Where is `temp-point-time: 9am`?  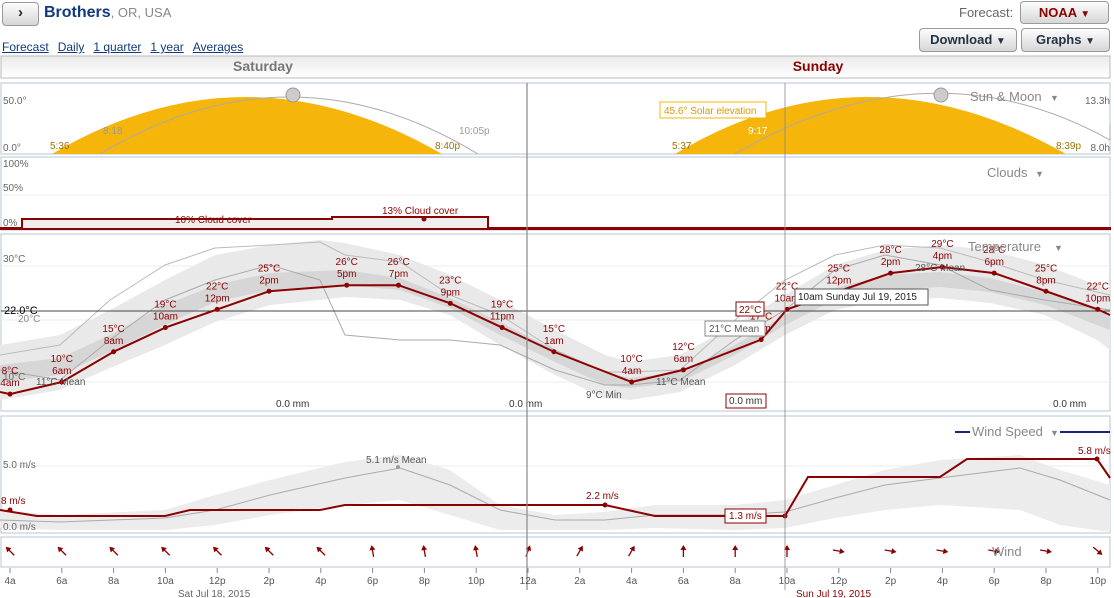 temp-point-time: 9am is located at coordinates (760, 329).